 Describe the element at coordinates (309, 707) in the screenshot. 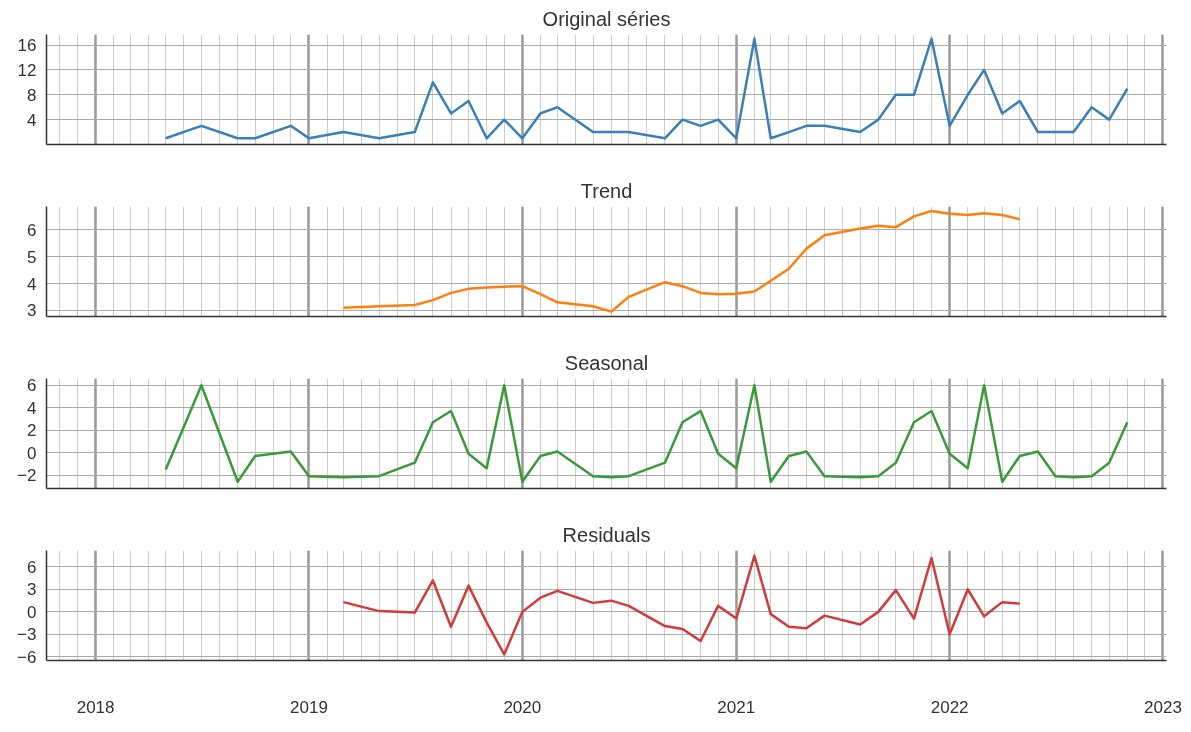

I see `x-tick-label: 2019` at that location.